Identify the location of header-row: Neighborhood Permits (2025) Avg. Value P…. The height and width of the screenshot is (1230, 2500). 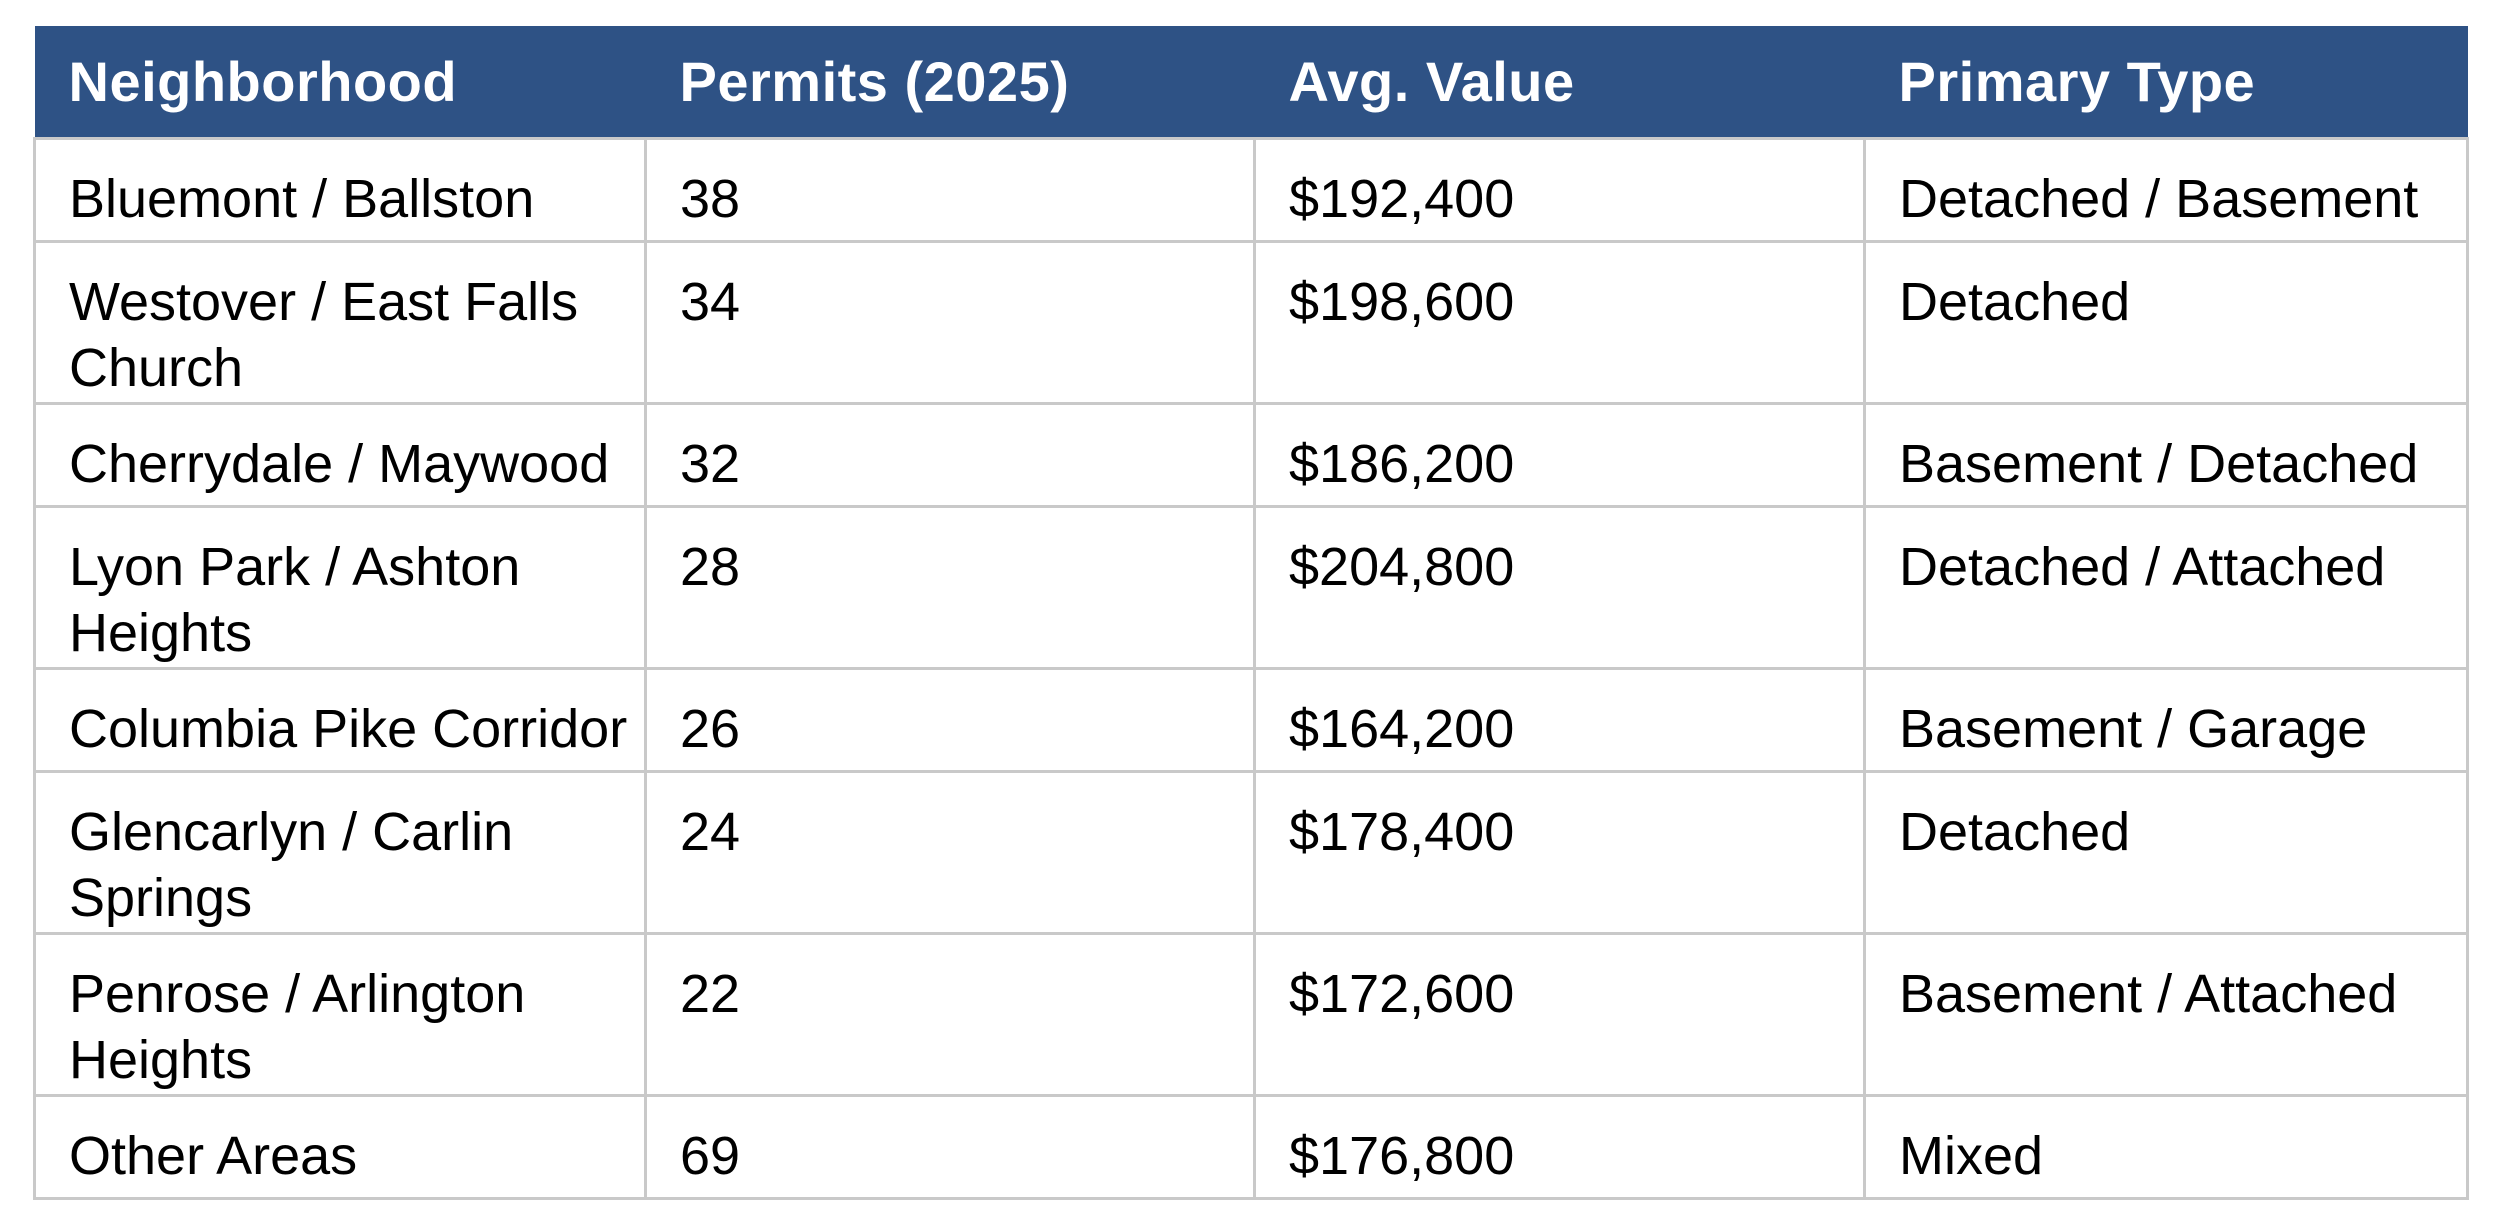
(1251, 82).